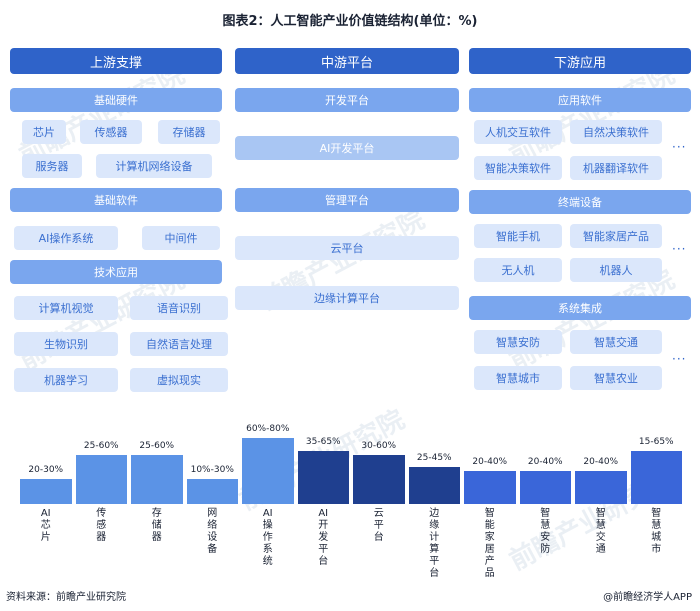 This screenshot has width=700, height=611. What do you see at coordinates (66, 238) in the screenshot?
I see `item-ai-os: AI操作系统` at bounding box center [66, 238].